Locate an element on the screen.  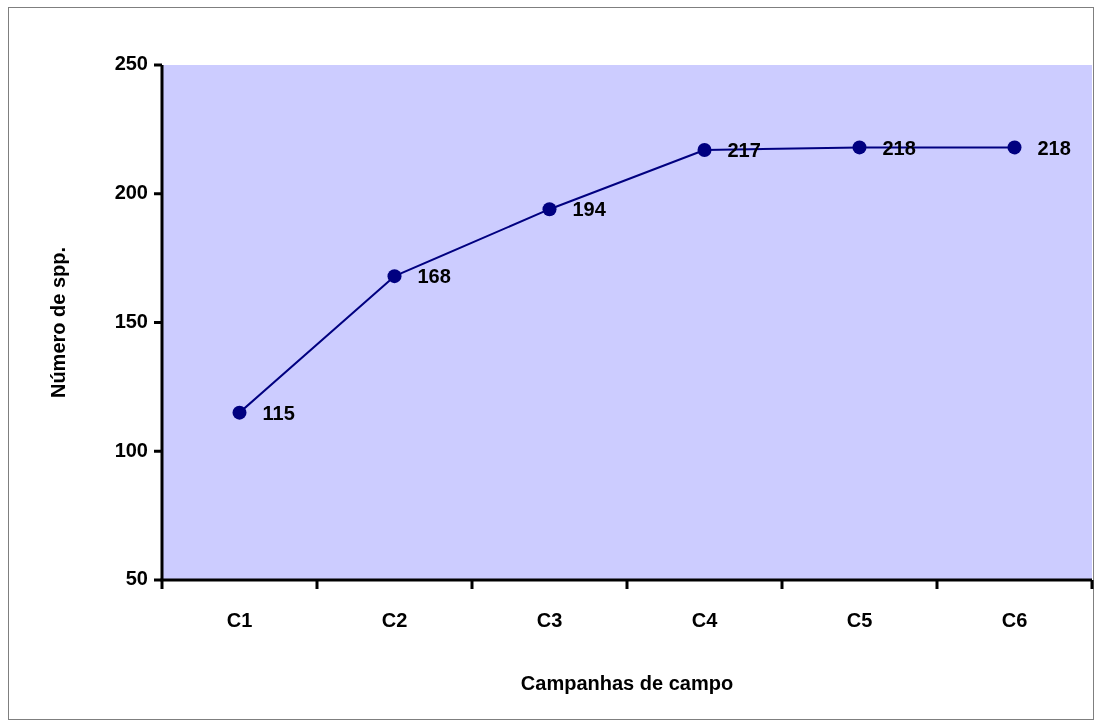
data-label: 194 is located at coordinates (589, 209).